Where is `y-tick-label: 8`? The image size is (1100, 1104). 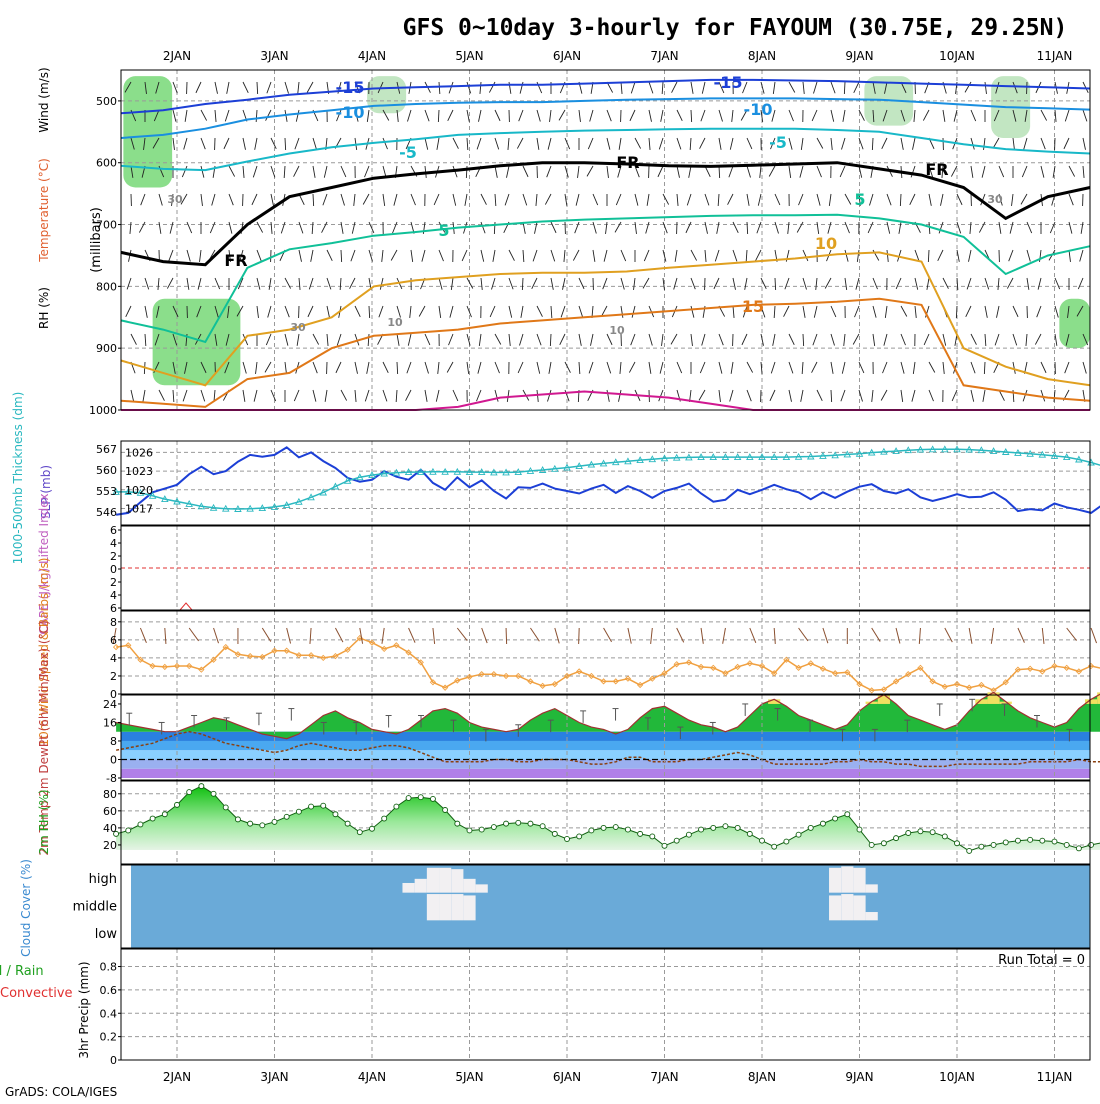
y-tick-label: 8 is located at coordinates (113, 622).